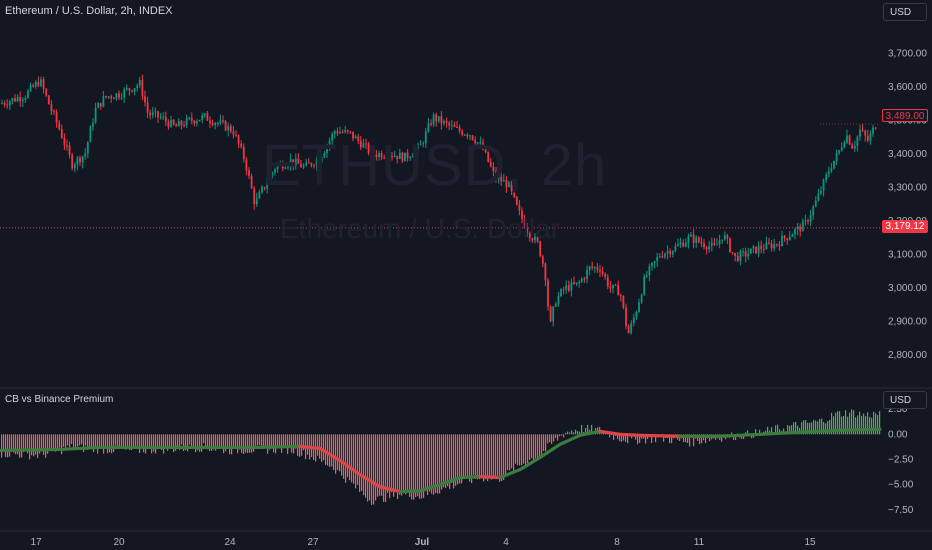 This screenshot has height=550, width=932. What do you see at coordinates (901, 459) in the screenshot?
I see `premium-axis-tick-label: −2.50` at bounding box center [901, 459].